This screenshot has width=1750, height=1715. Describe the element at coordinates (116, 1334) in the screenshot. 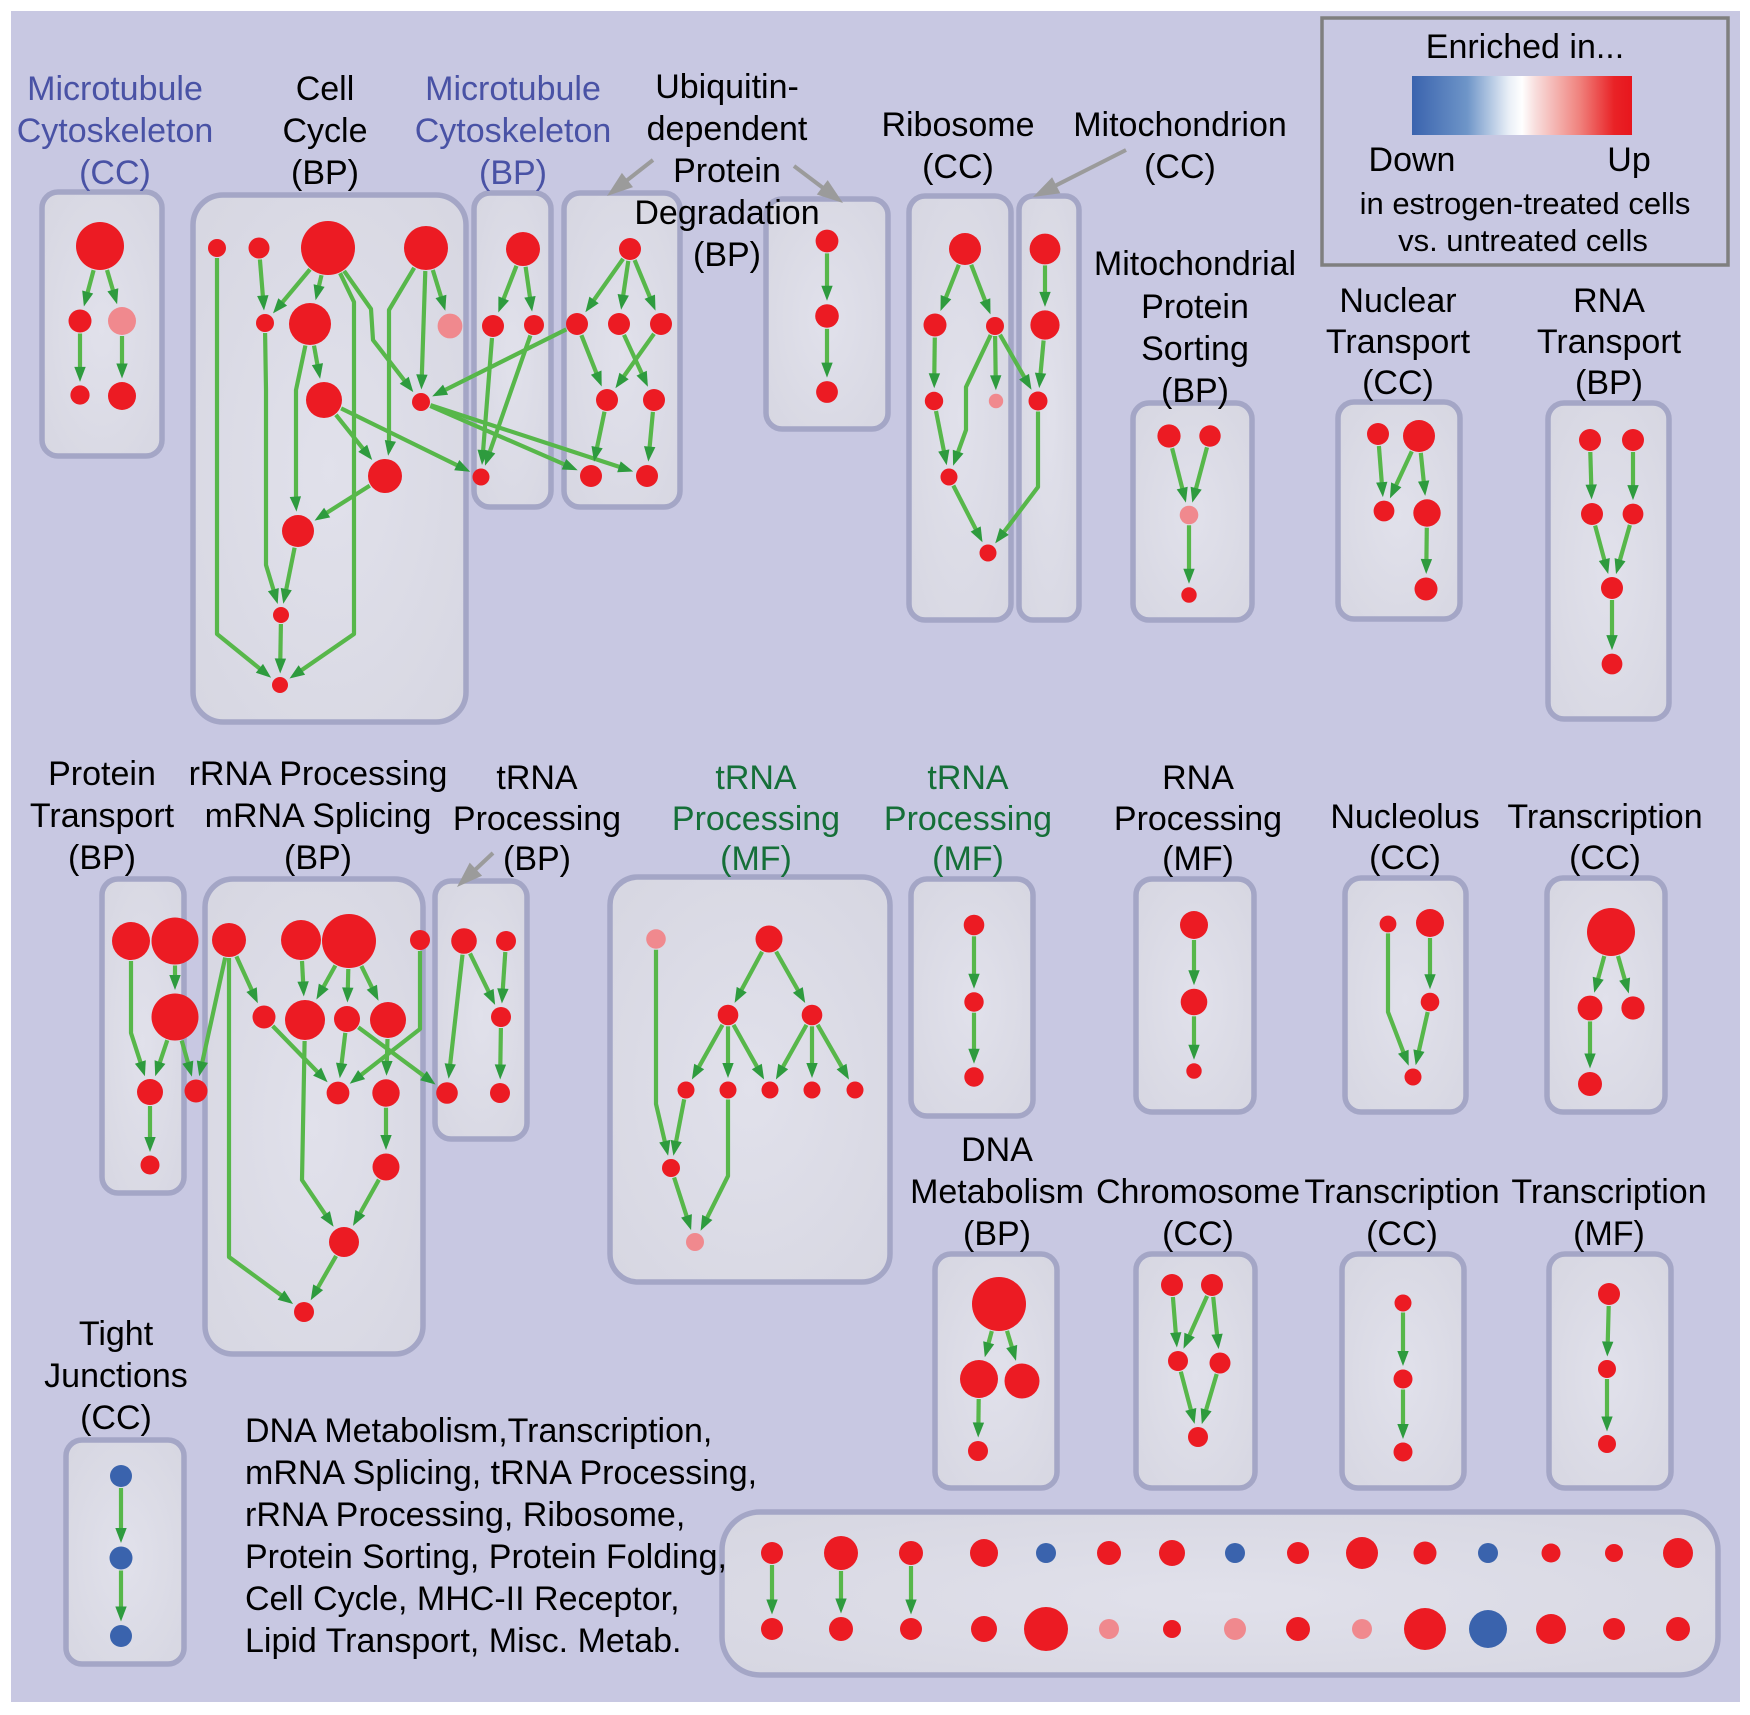

I see `svg-text: Tight` at that location.